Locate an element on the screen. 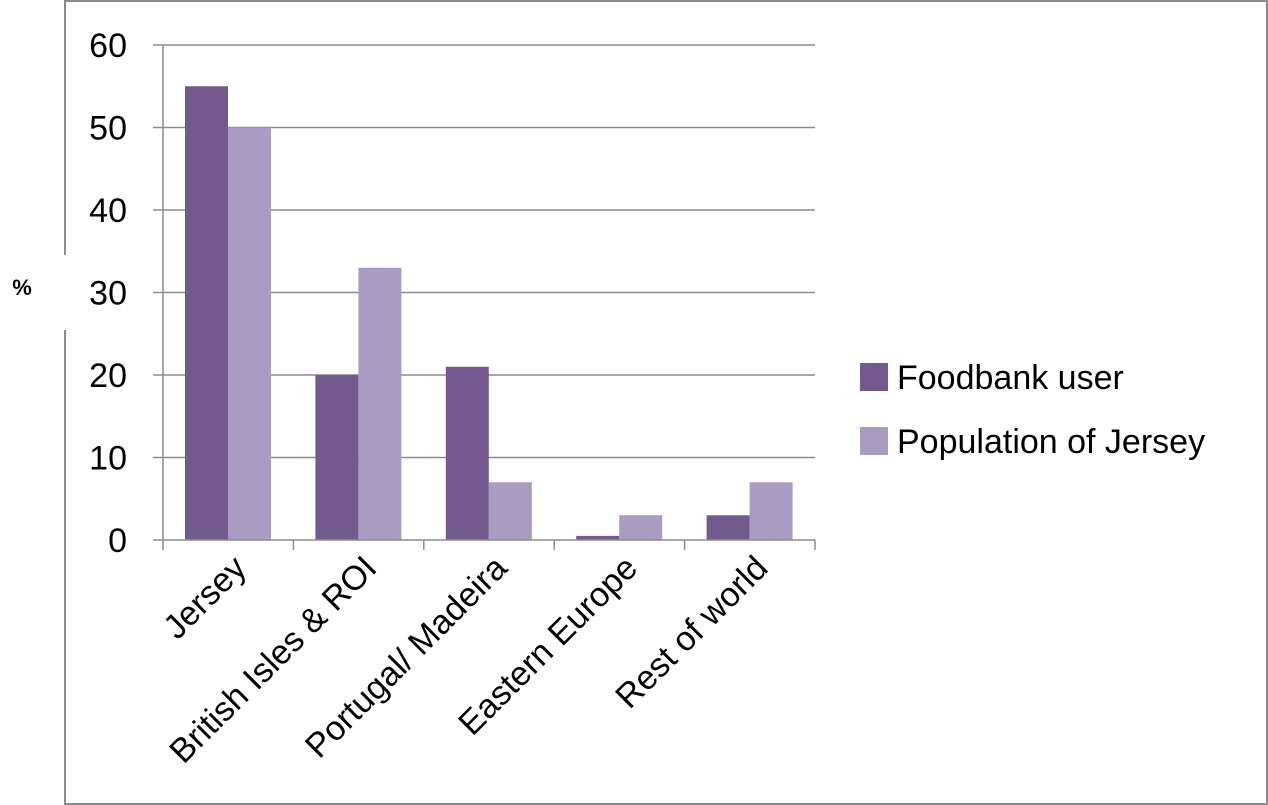  y-tick-label: 40 is located at coordinates (108, 211).